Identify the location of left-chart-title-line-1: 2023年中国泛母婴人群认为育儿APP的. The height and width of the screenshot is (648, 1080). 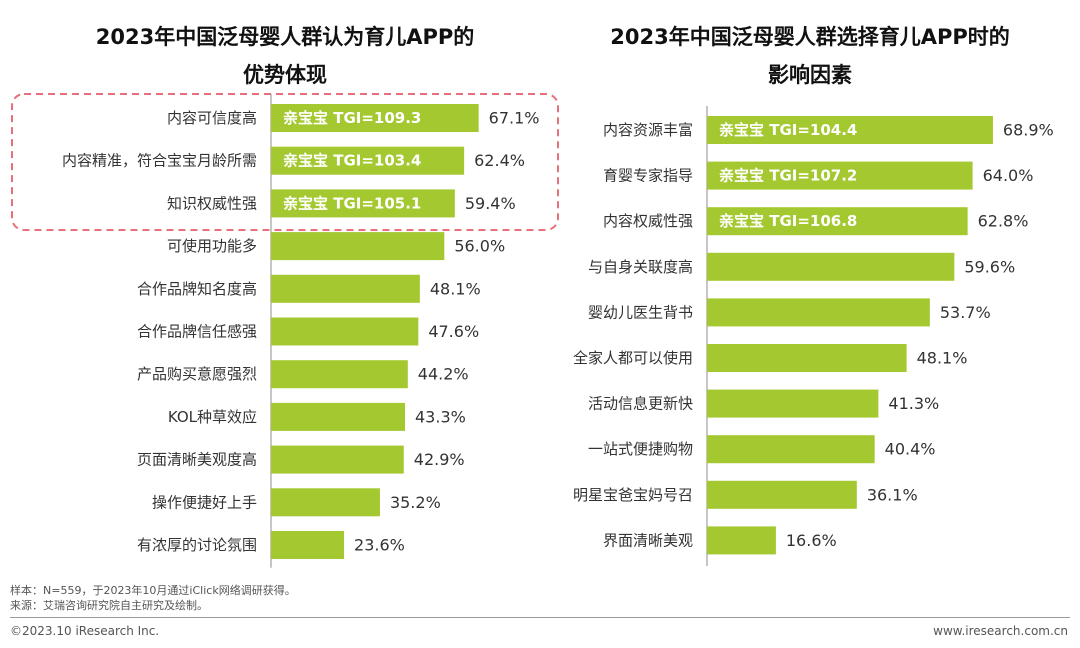
(285, 37).